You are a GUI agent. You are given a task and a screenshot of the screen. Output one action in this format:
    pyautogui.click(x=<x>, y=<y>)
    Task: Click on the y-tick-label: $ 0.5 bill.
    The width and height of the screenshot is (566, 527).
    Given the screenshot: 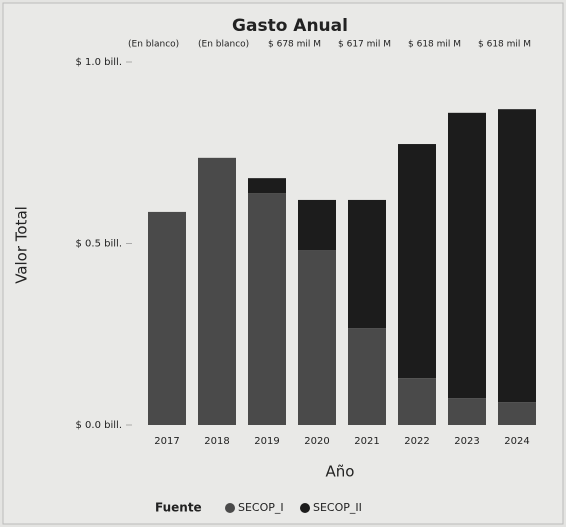 What is the action you would take?
    pyautogui.click(x=99, y=244)
    